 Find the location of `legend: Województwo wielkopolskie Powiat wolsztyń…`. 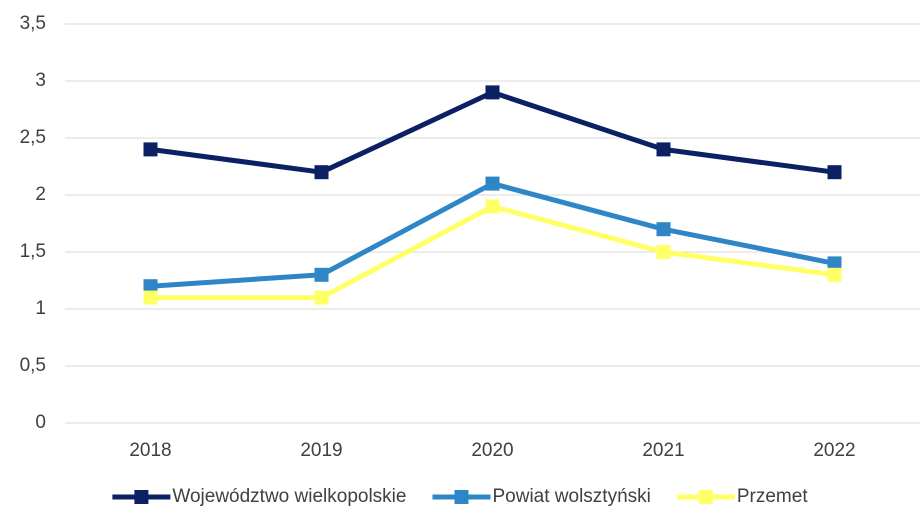

legend: Województwo wielkopolskie Powiat wolsztyń… is located at coordinates (460, 496).